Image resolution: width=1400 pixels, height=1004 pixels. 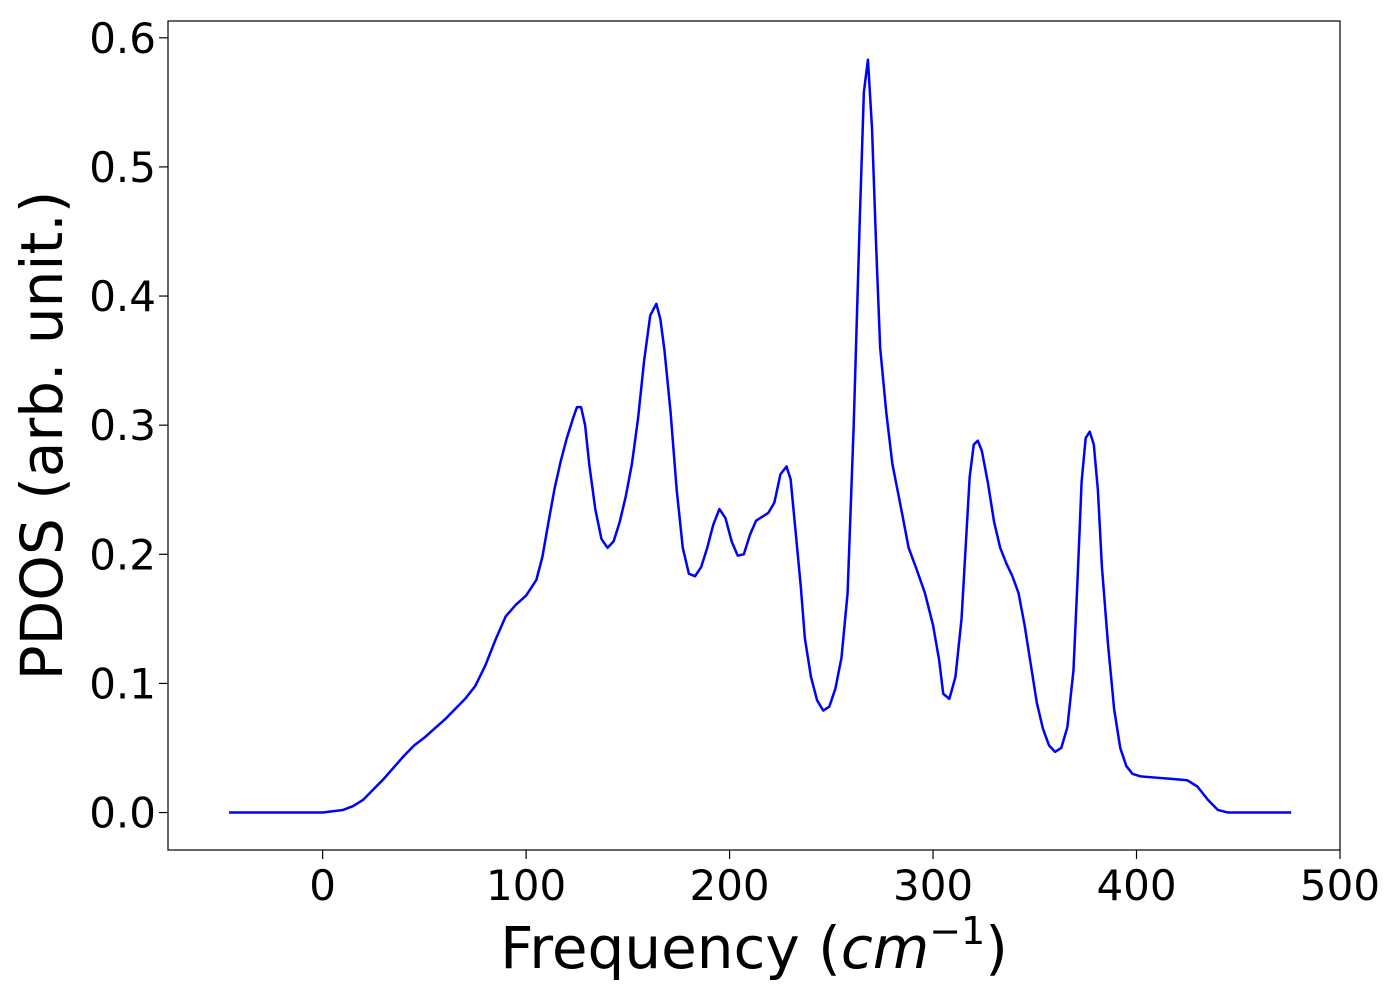 What do you see at coordinates (322, 885) in the screenshot?
I see `x-tick-label: 0` at bounding box center [322, 885].